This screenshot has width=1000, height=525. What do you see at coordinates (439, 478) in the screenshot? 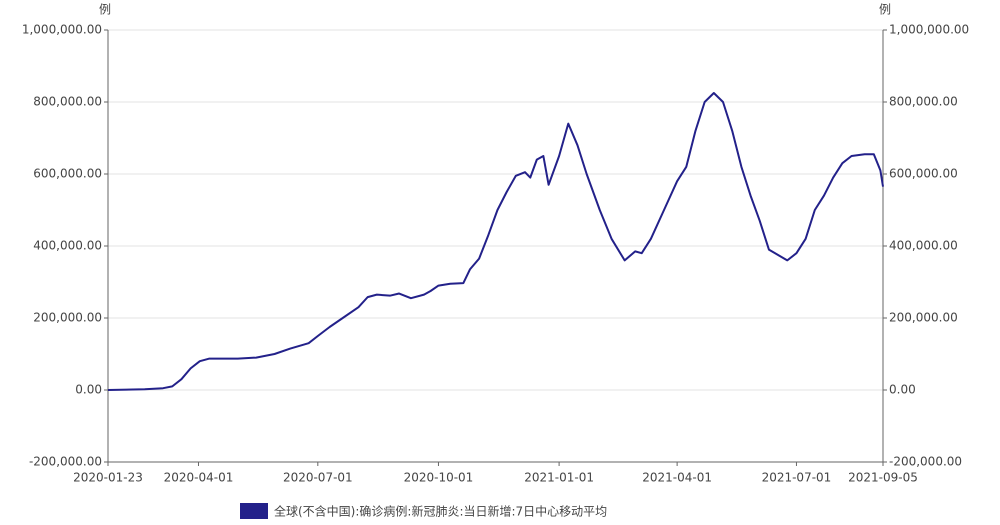
I see `x-tick-label: 2020-10-01` at bounding box center [439, 478].